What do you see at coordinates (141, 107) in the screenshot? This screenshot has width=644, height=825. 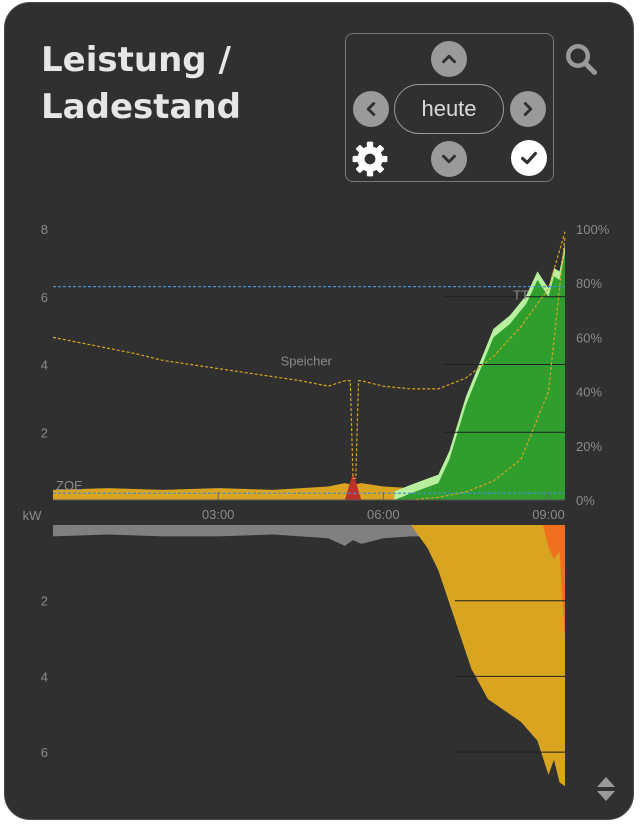 I see `title-line-2: Ladestand` at bounding box center [141, 107].